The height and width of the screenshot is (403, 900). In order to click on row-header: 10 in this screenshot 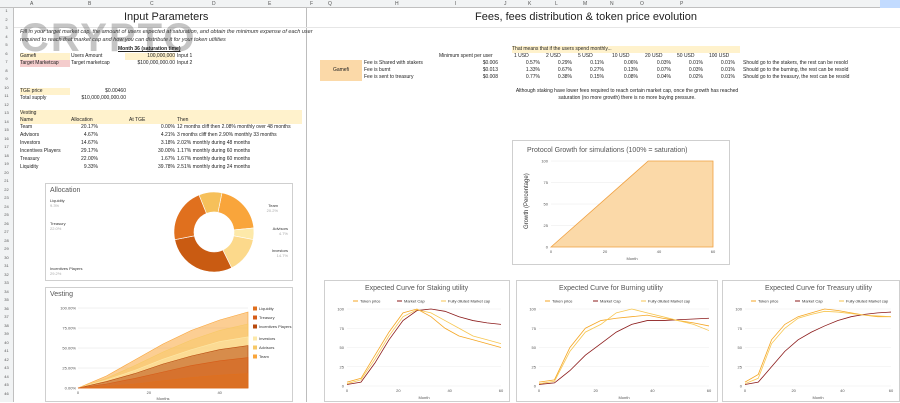, I will do `click(6, 87)`.